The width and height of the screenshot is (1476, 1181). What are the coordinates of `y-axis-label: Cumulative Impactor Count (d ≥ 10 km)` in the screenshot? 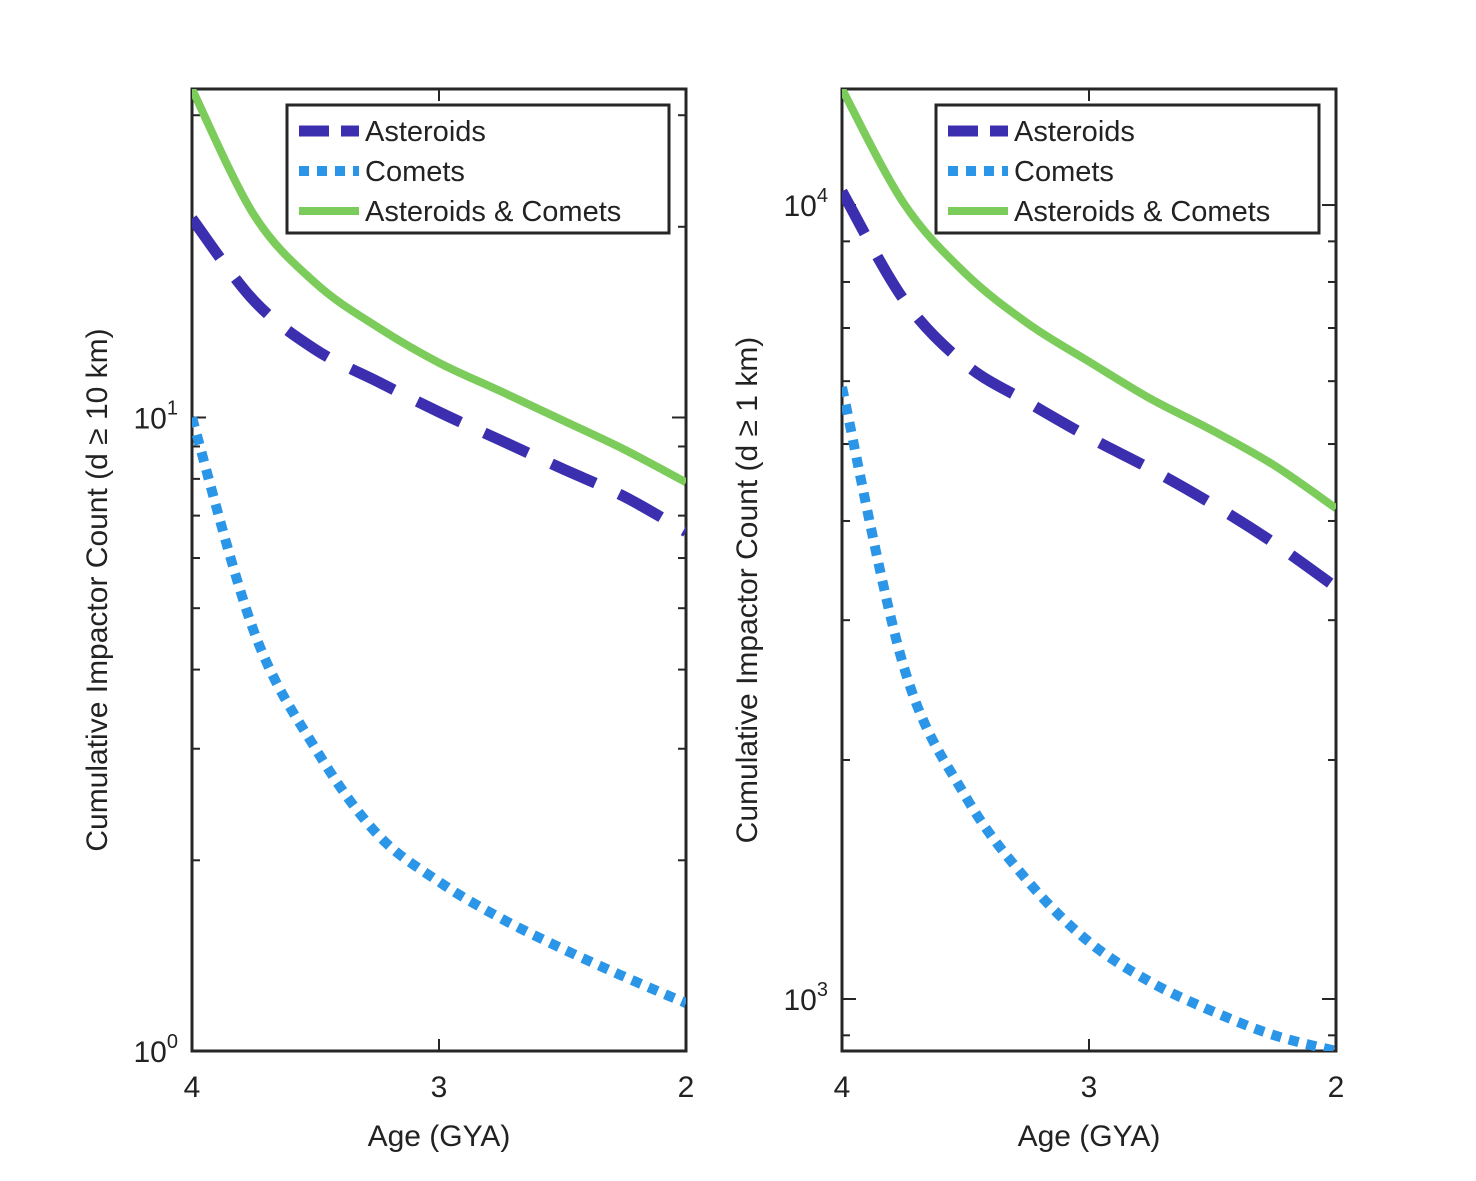 It's located at (97, 589).